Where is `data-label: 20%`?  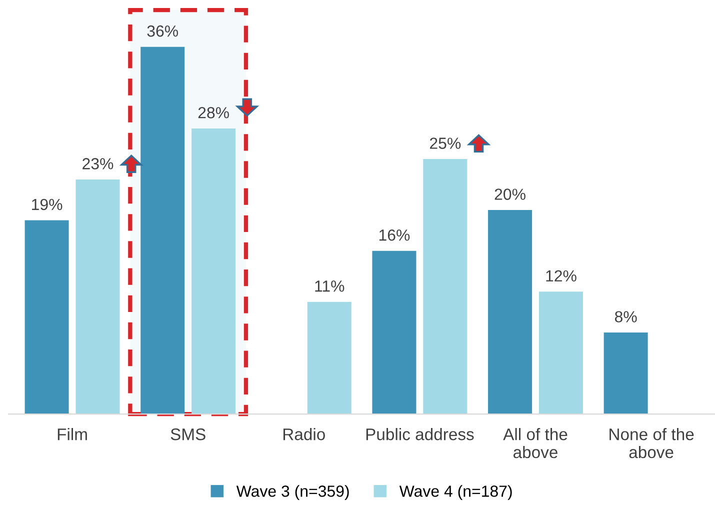
data-label: 20% is located at coordinates (510, 194).